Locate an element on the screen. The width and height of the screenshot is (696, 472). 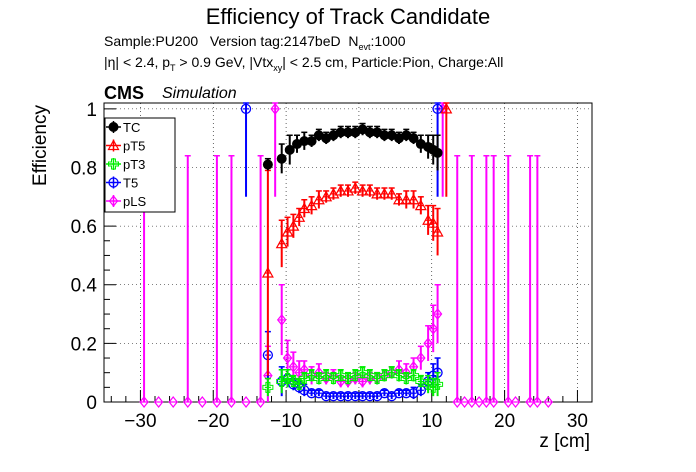
legend-label-TC: TC is located at coordinates (131, 127).